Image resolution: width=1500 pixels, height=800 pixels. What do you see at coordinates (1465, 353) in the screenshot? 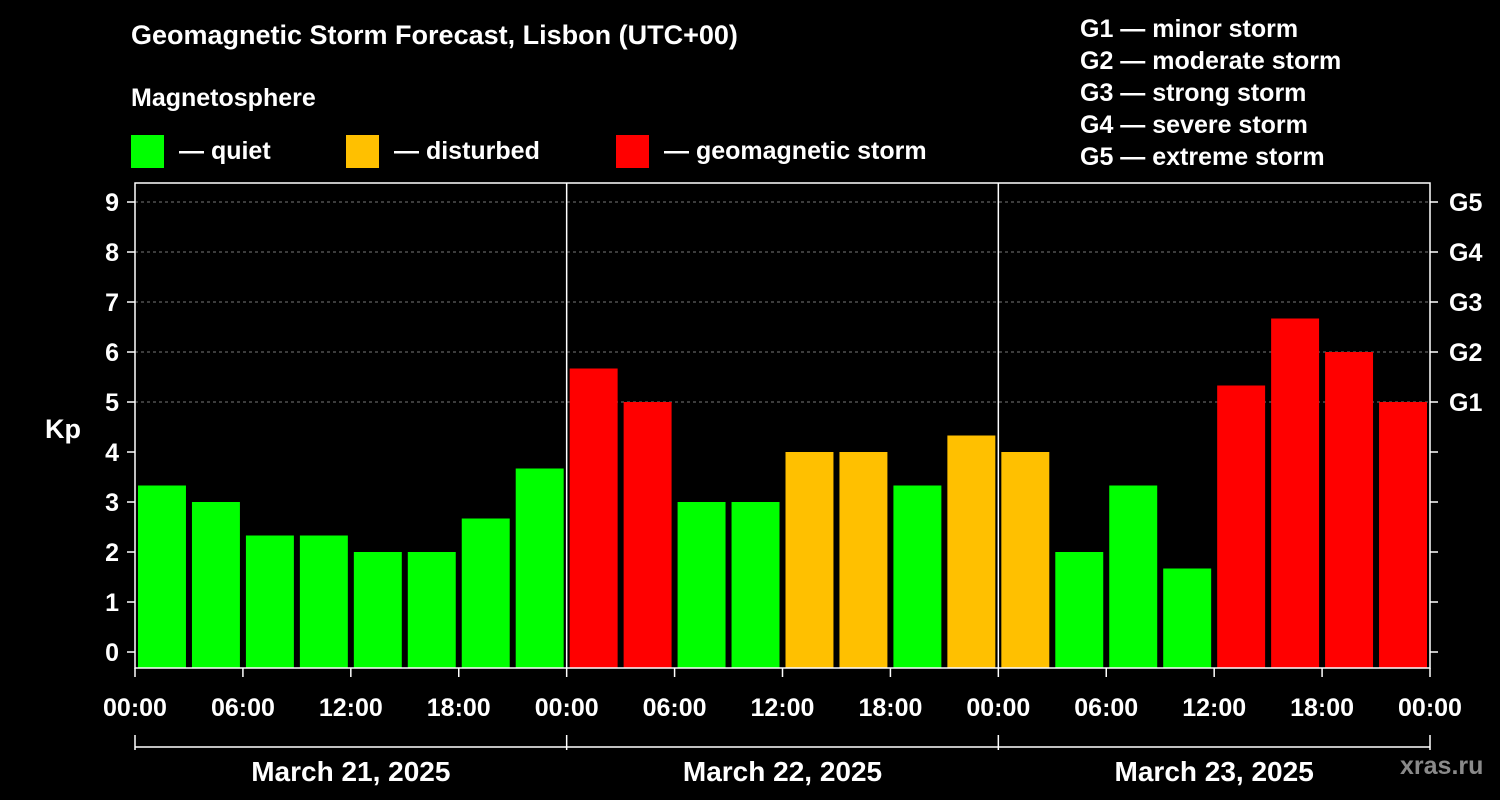
I see `g-scale-label: G2` at bounding box center [1465, 353].